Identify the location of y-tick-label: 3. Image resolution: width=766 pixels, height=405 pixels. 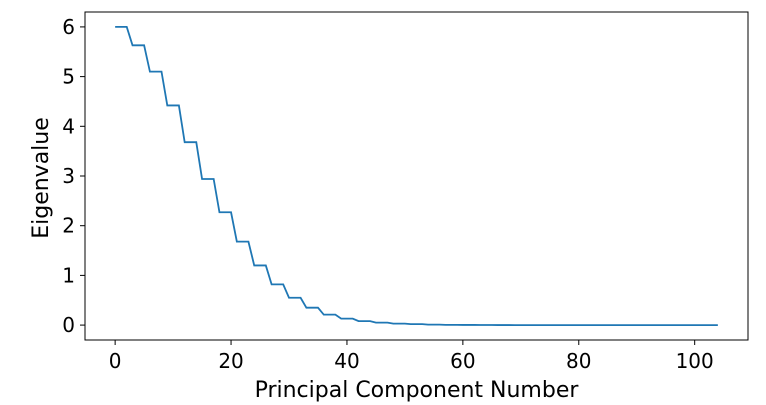
(68, 176).